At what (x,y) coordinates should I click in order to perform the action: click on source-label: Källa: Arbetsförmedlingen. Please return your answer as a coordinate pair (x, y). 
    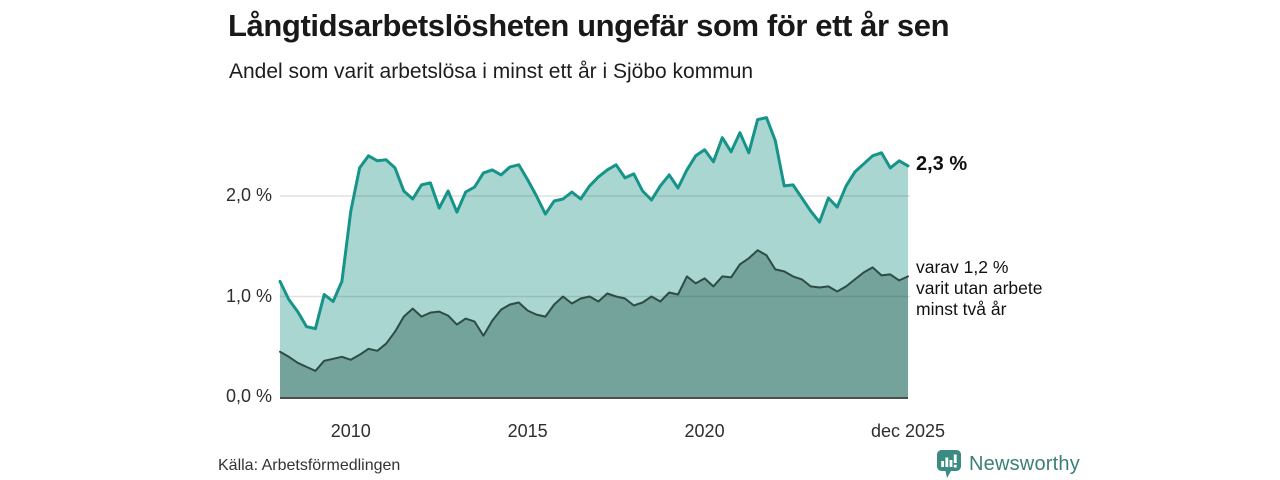
    Looking at the image, I should click on (309, 465).